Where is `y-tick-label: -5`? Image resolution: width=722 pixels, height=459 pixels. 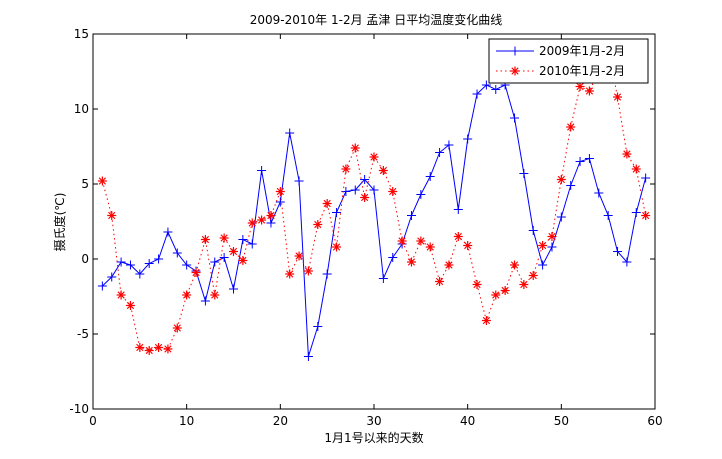
y-tick-label: -5 is located at coordinates (83, 334).